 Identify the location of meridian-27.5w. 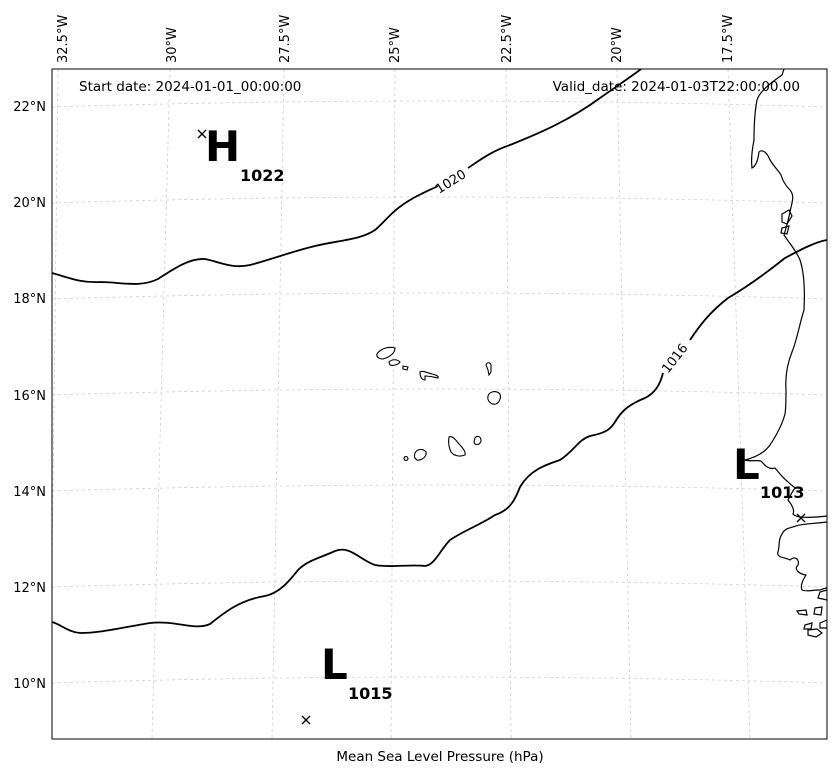
(278, 404).